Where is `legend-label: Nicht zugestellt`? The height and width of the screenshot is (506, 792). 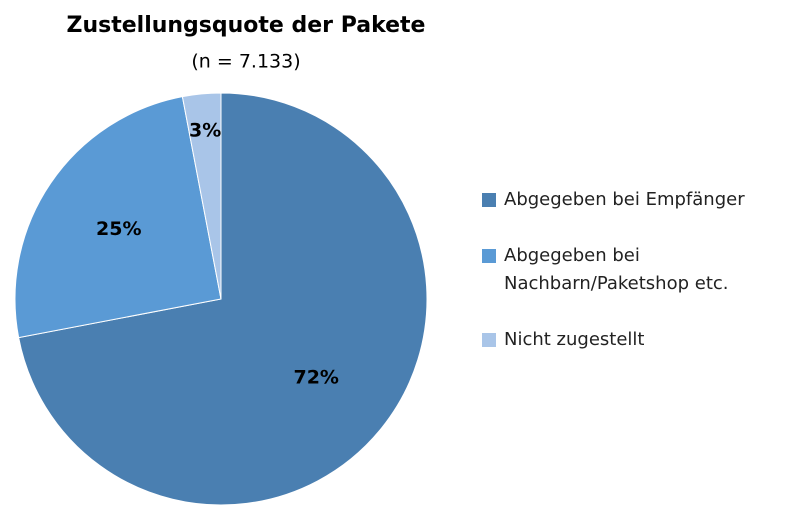 legend-label: Nicht zugestellt is located at coordinates (574, 339).